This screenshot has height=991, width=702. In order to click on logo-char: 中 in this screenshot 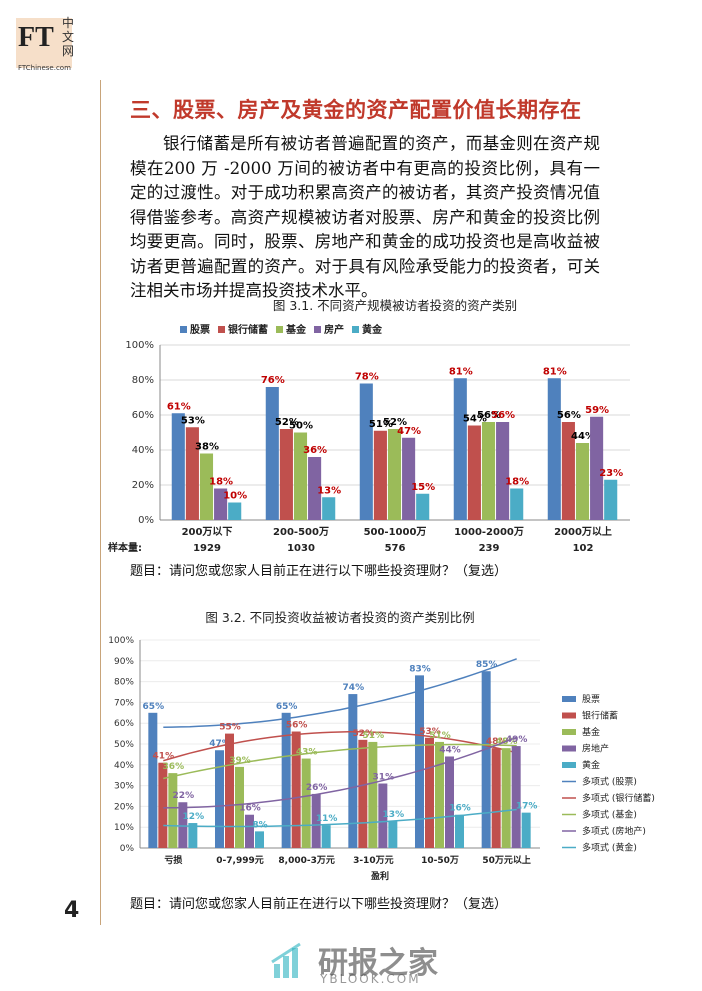, I will do `click(68, 23)`.